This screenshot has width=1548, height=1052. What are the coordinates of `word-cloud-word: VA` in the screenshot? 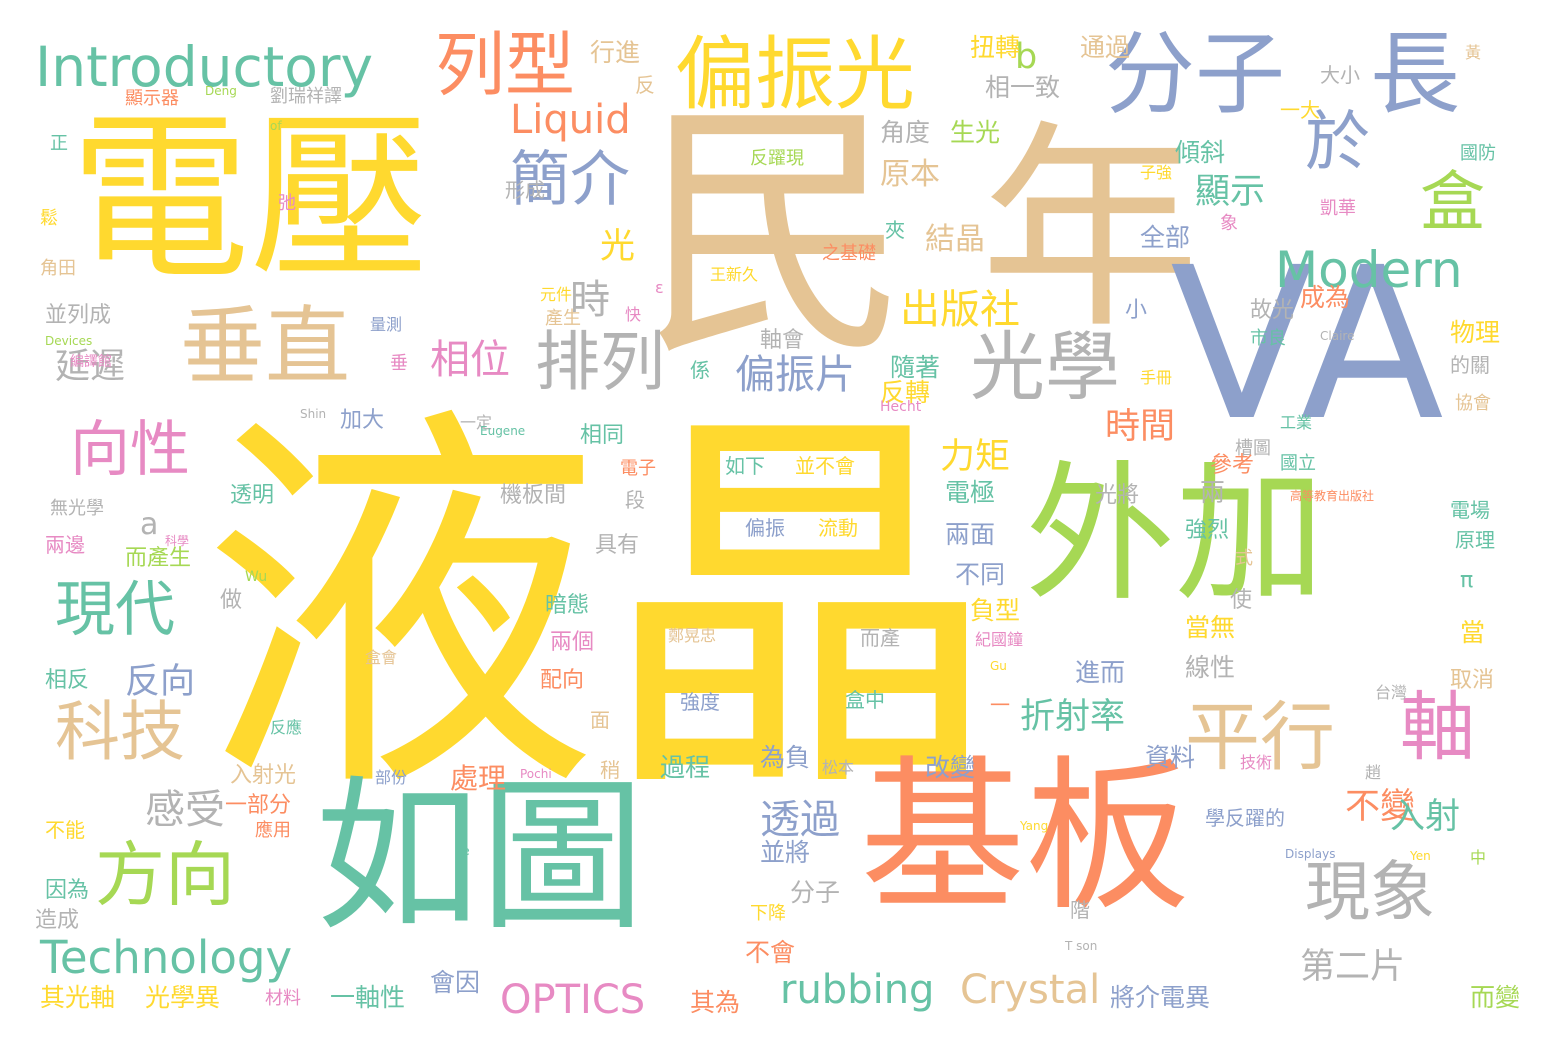 It's located at (1307, 344).